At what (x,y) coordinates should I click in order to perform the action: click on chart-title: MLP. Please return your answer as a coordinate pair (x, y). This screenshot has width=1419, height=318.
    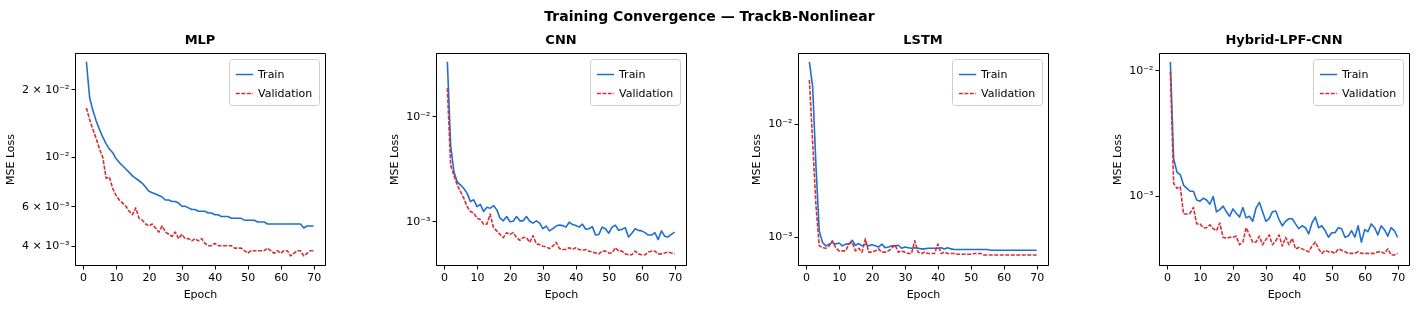
    Looking at the image, I should click on (200, 39).